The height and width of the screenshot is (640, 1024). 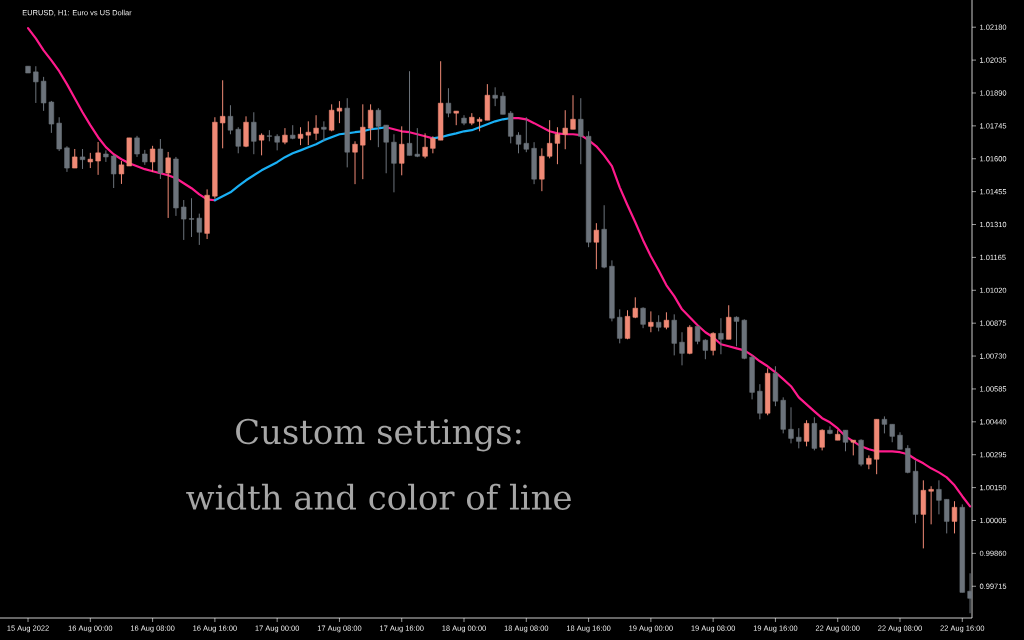 What do you see at coordinates (378, 496) in the screenshot?
I see `annotation: width and color of line` at bounding box center [378, 496].